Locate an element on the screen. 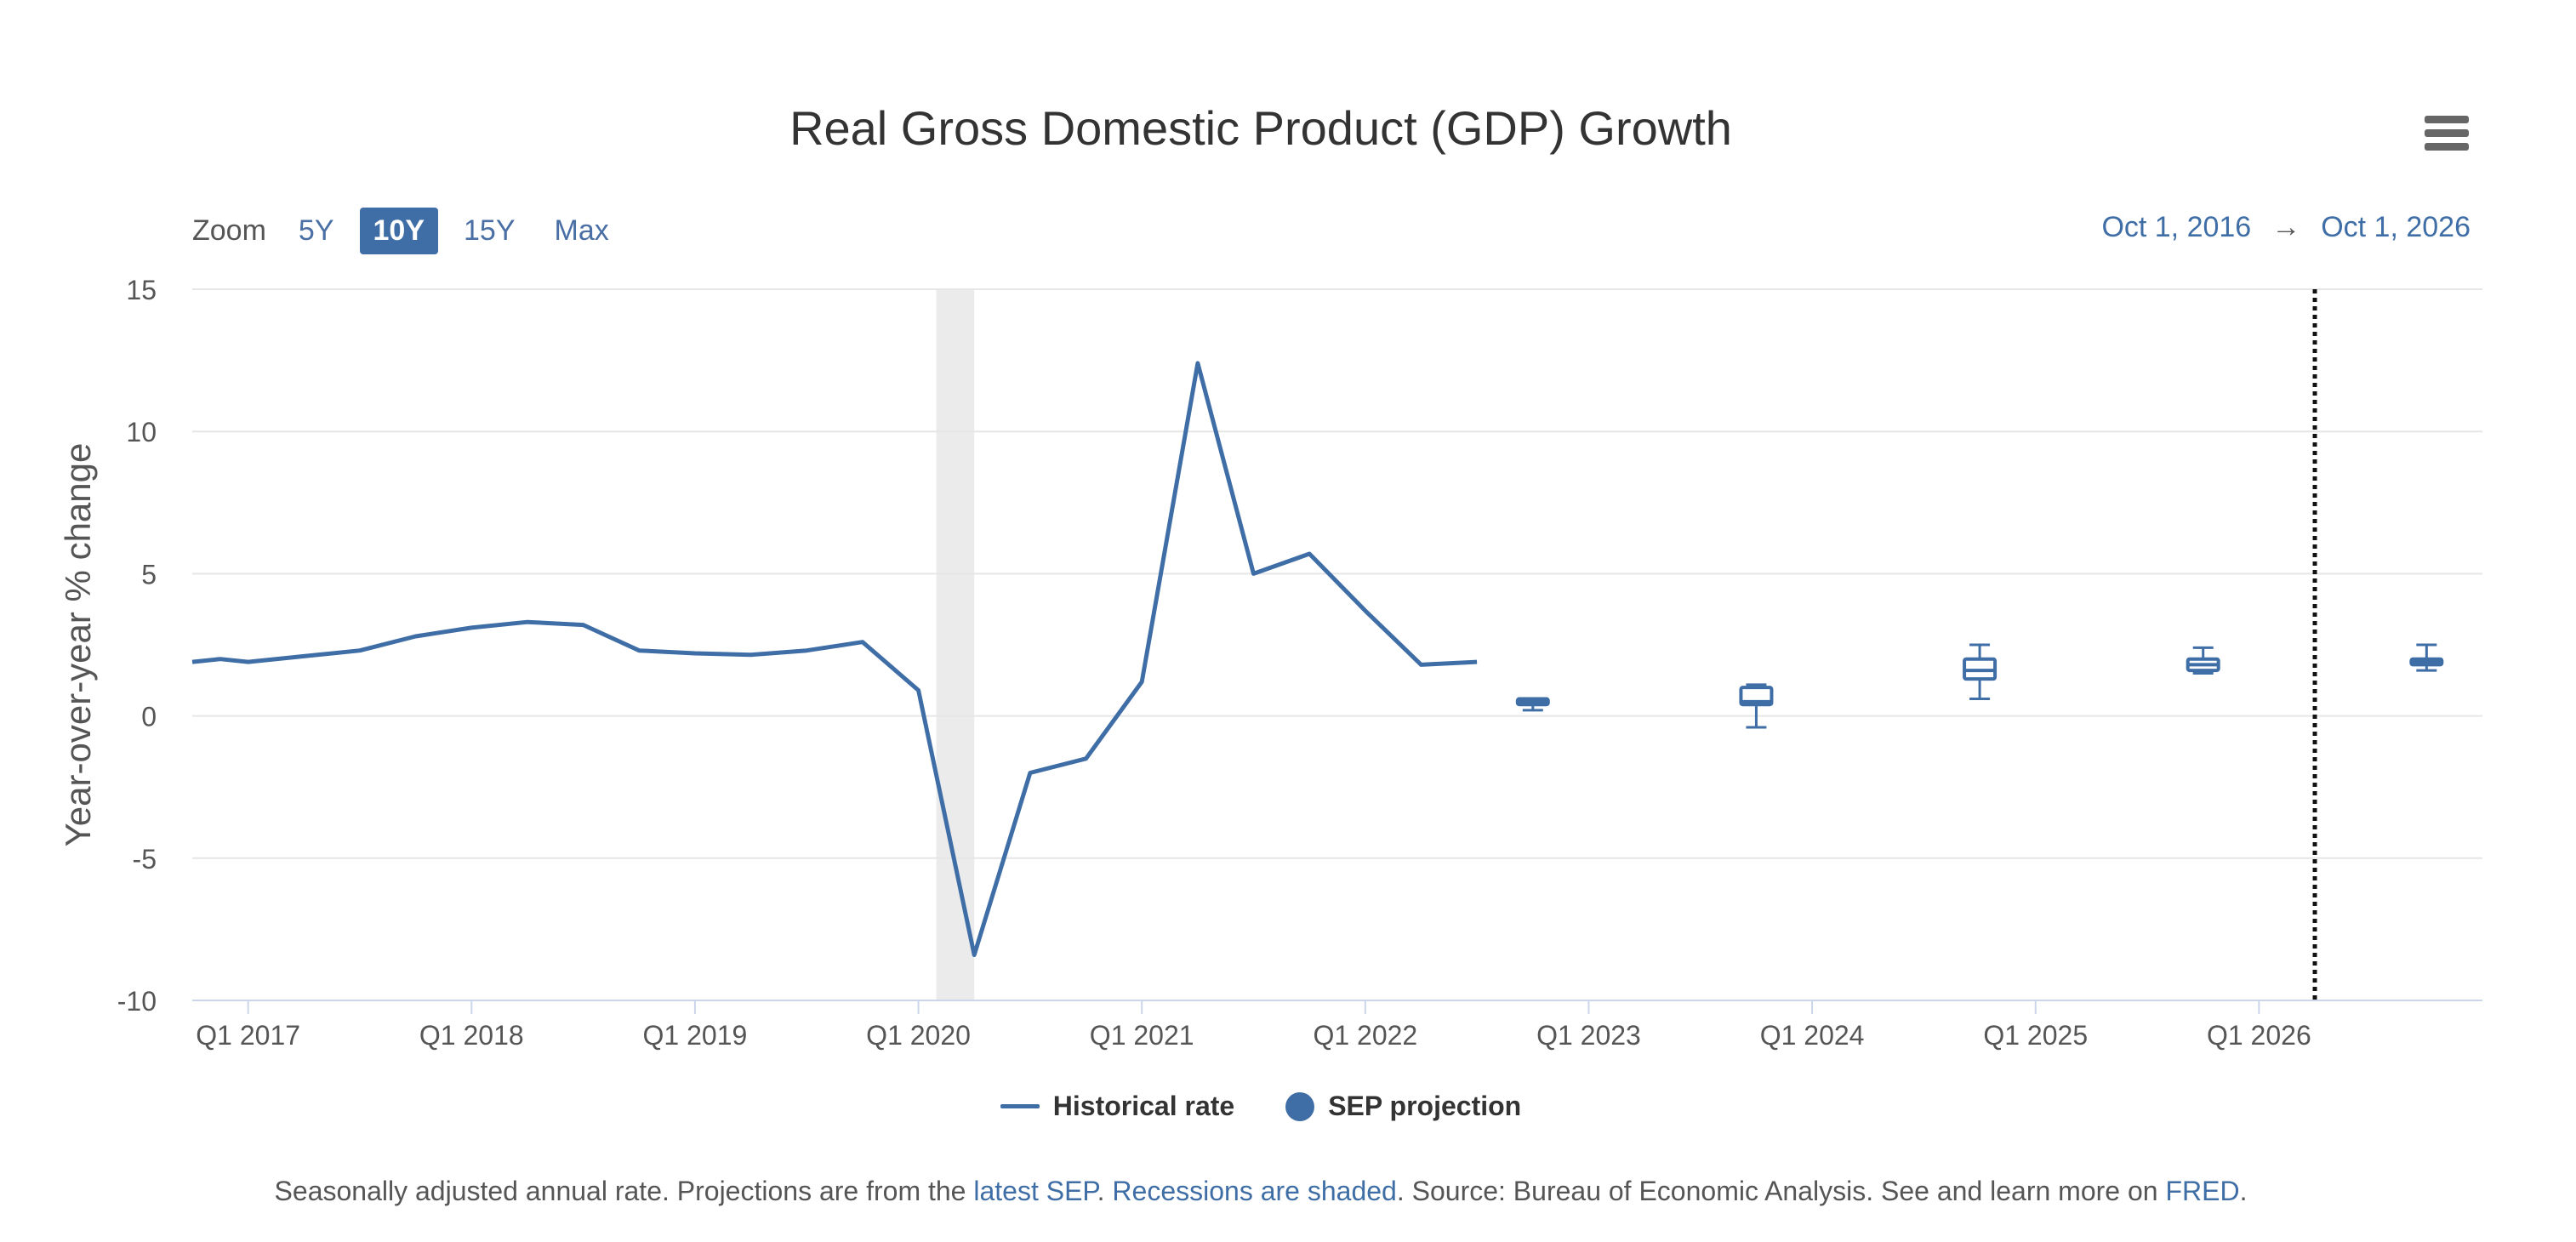 The image size is (2576, 1242). y-axis-title: Year-over-year % change is located at coordinates (78, 645).